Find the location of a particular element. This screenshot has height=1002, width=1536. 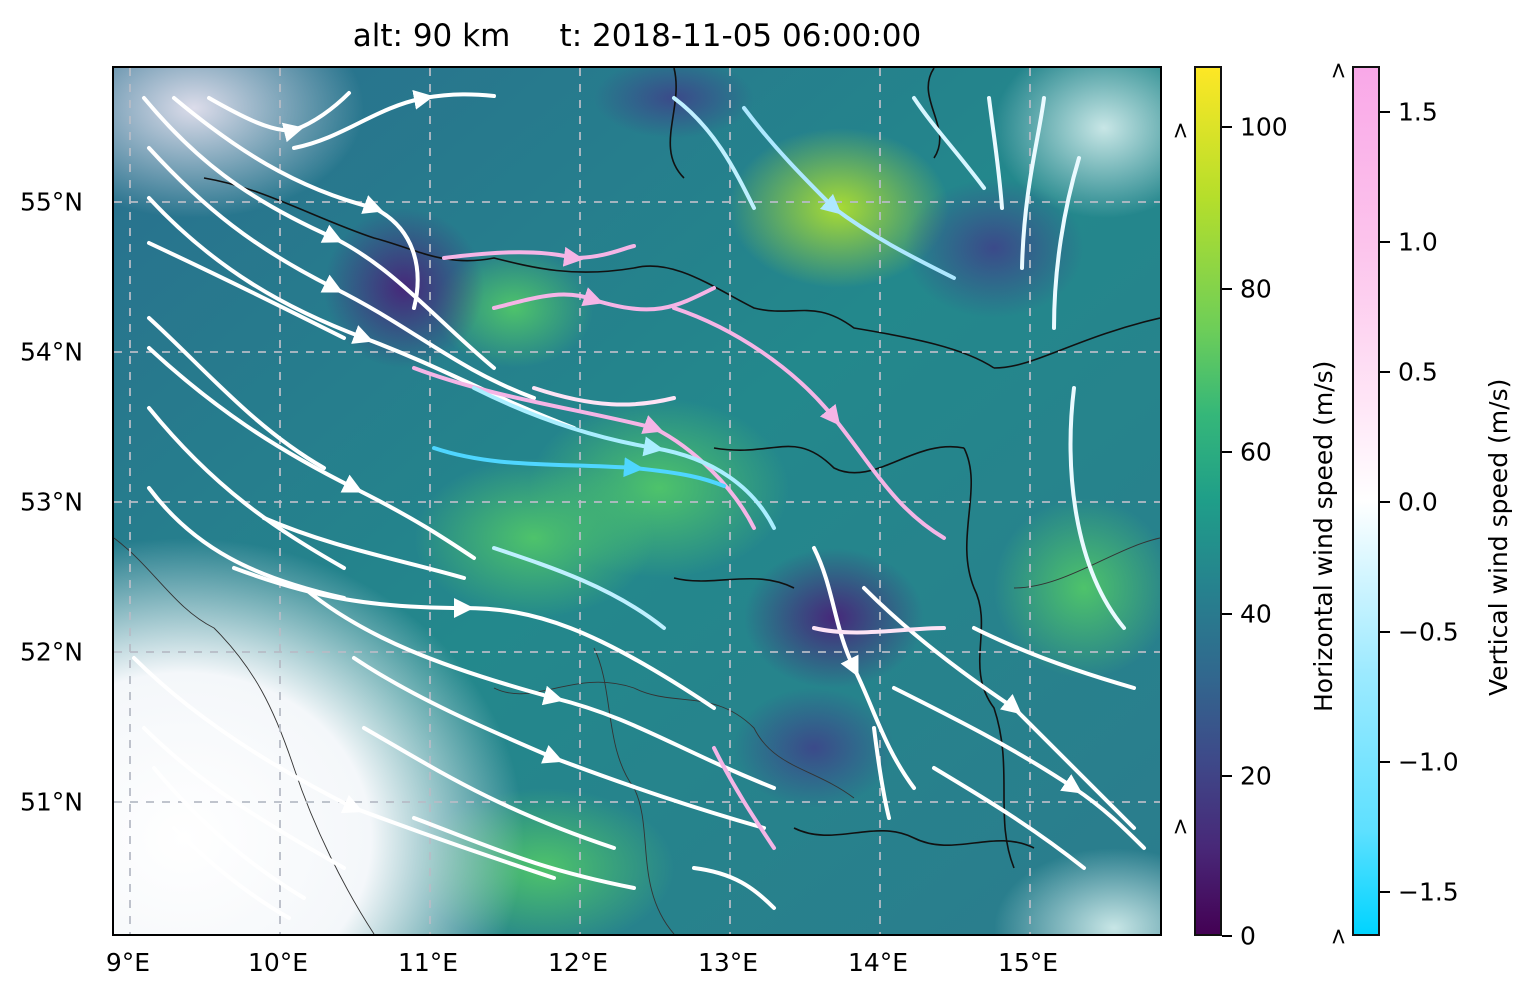

cb1-tick-label: 100 is located at coordinates (1264, 127).